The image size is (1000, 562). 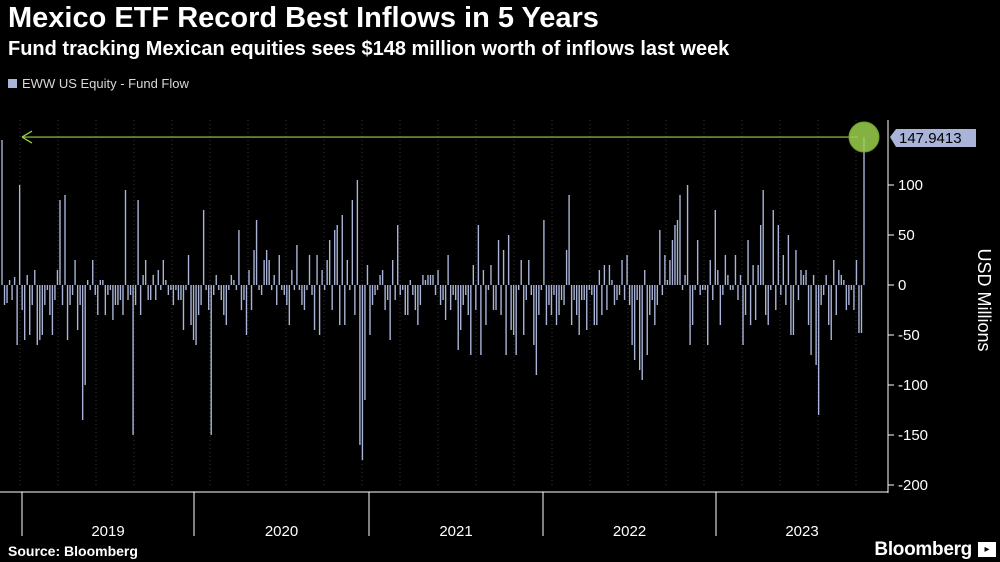 I want to click on y-tick-label: 100, so click(x=910, y=185).